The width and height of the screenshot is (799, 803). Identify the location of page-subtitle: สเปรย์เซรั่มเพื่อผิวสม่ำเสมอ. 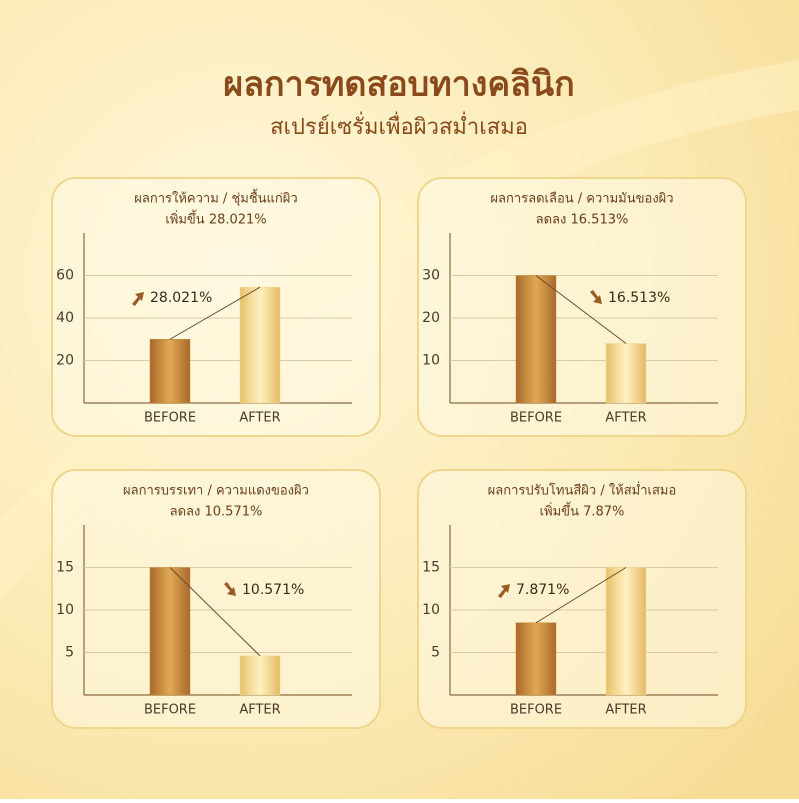
(399, 125).